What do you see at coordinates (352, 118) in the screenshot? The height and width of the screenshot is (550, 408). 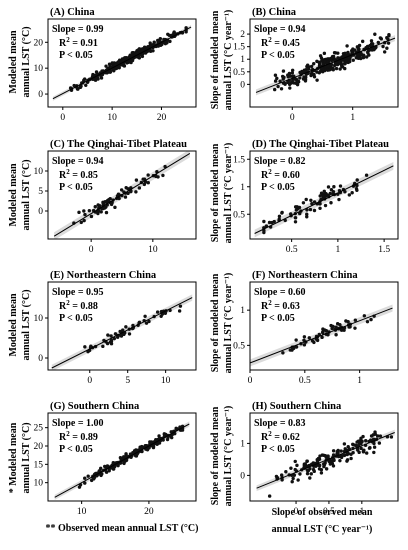 I see `panel-b-xtick-label: 1` at bounding box center [352, 118].